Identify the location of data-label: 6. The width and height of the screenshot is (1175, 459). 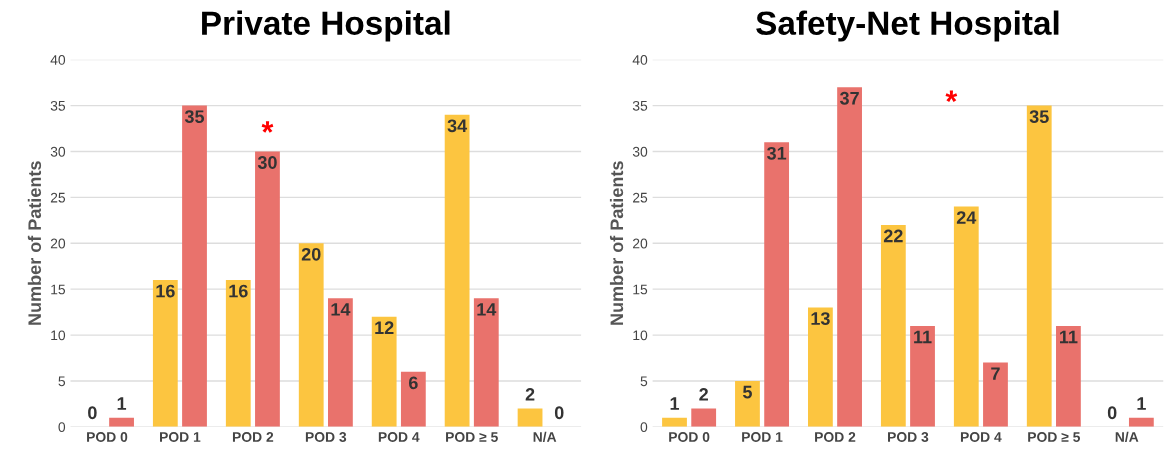
(413, 383).